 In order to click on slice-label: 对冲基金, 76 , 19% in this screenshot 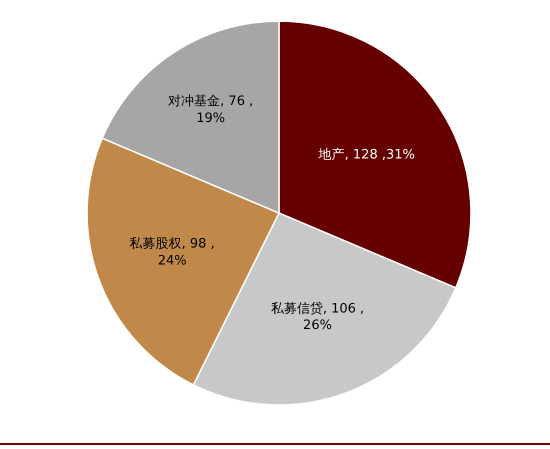, I will do `click(211, 110)`.